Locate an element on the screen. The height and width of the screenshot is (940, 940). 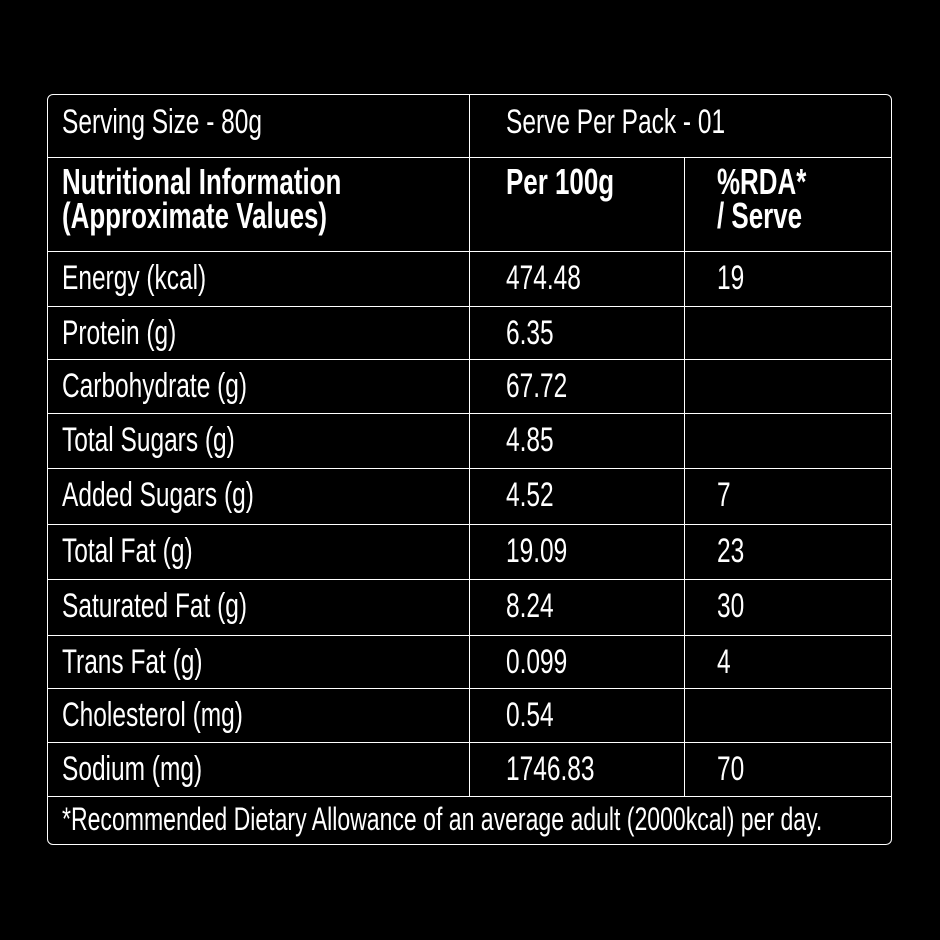
per100-cell: 1746.83 is located at coordinates (577, 769).